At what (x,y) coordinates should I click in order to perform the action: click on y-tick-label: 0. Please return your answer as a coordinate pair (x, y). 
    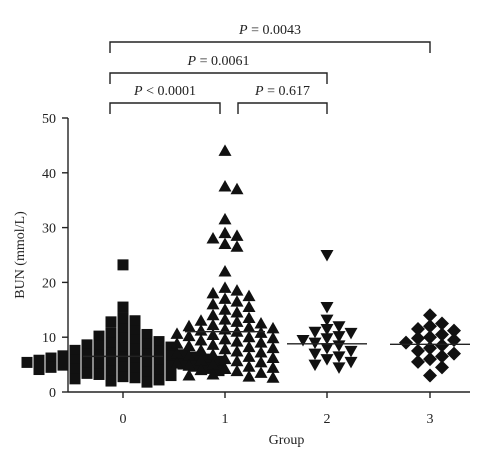
    Looking at the image, I should click on (52, 393).